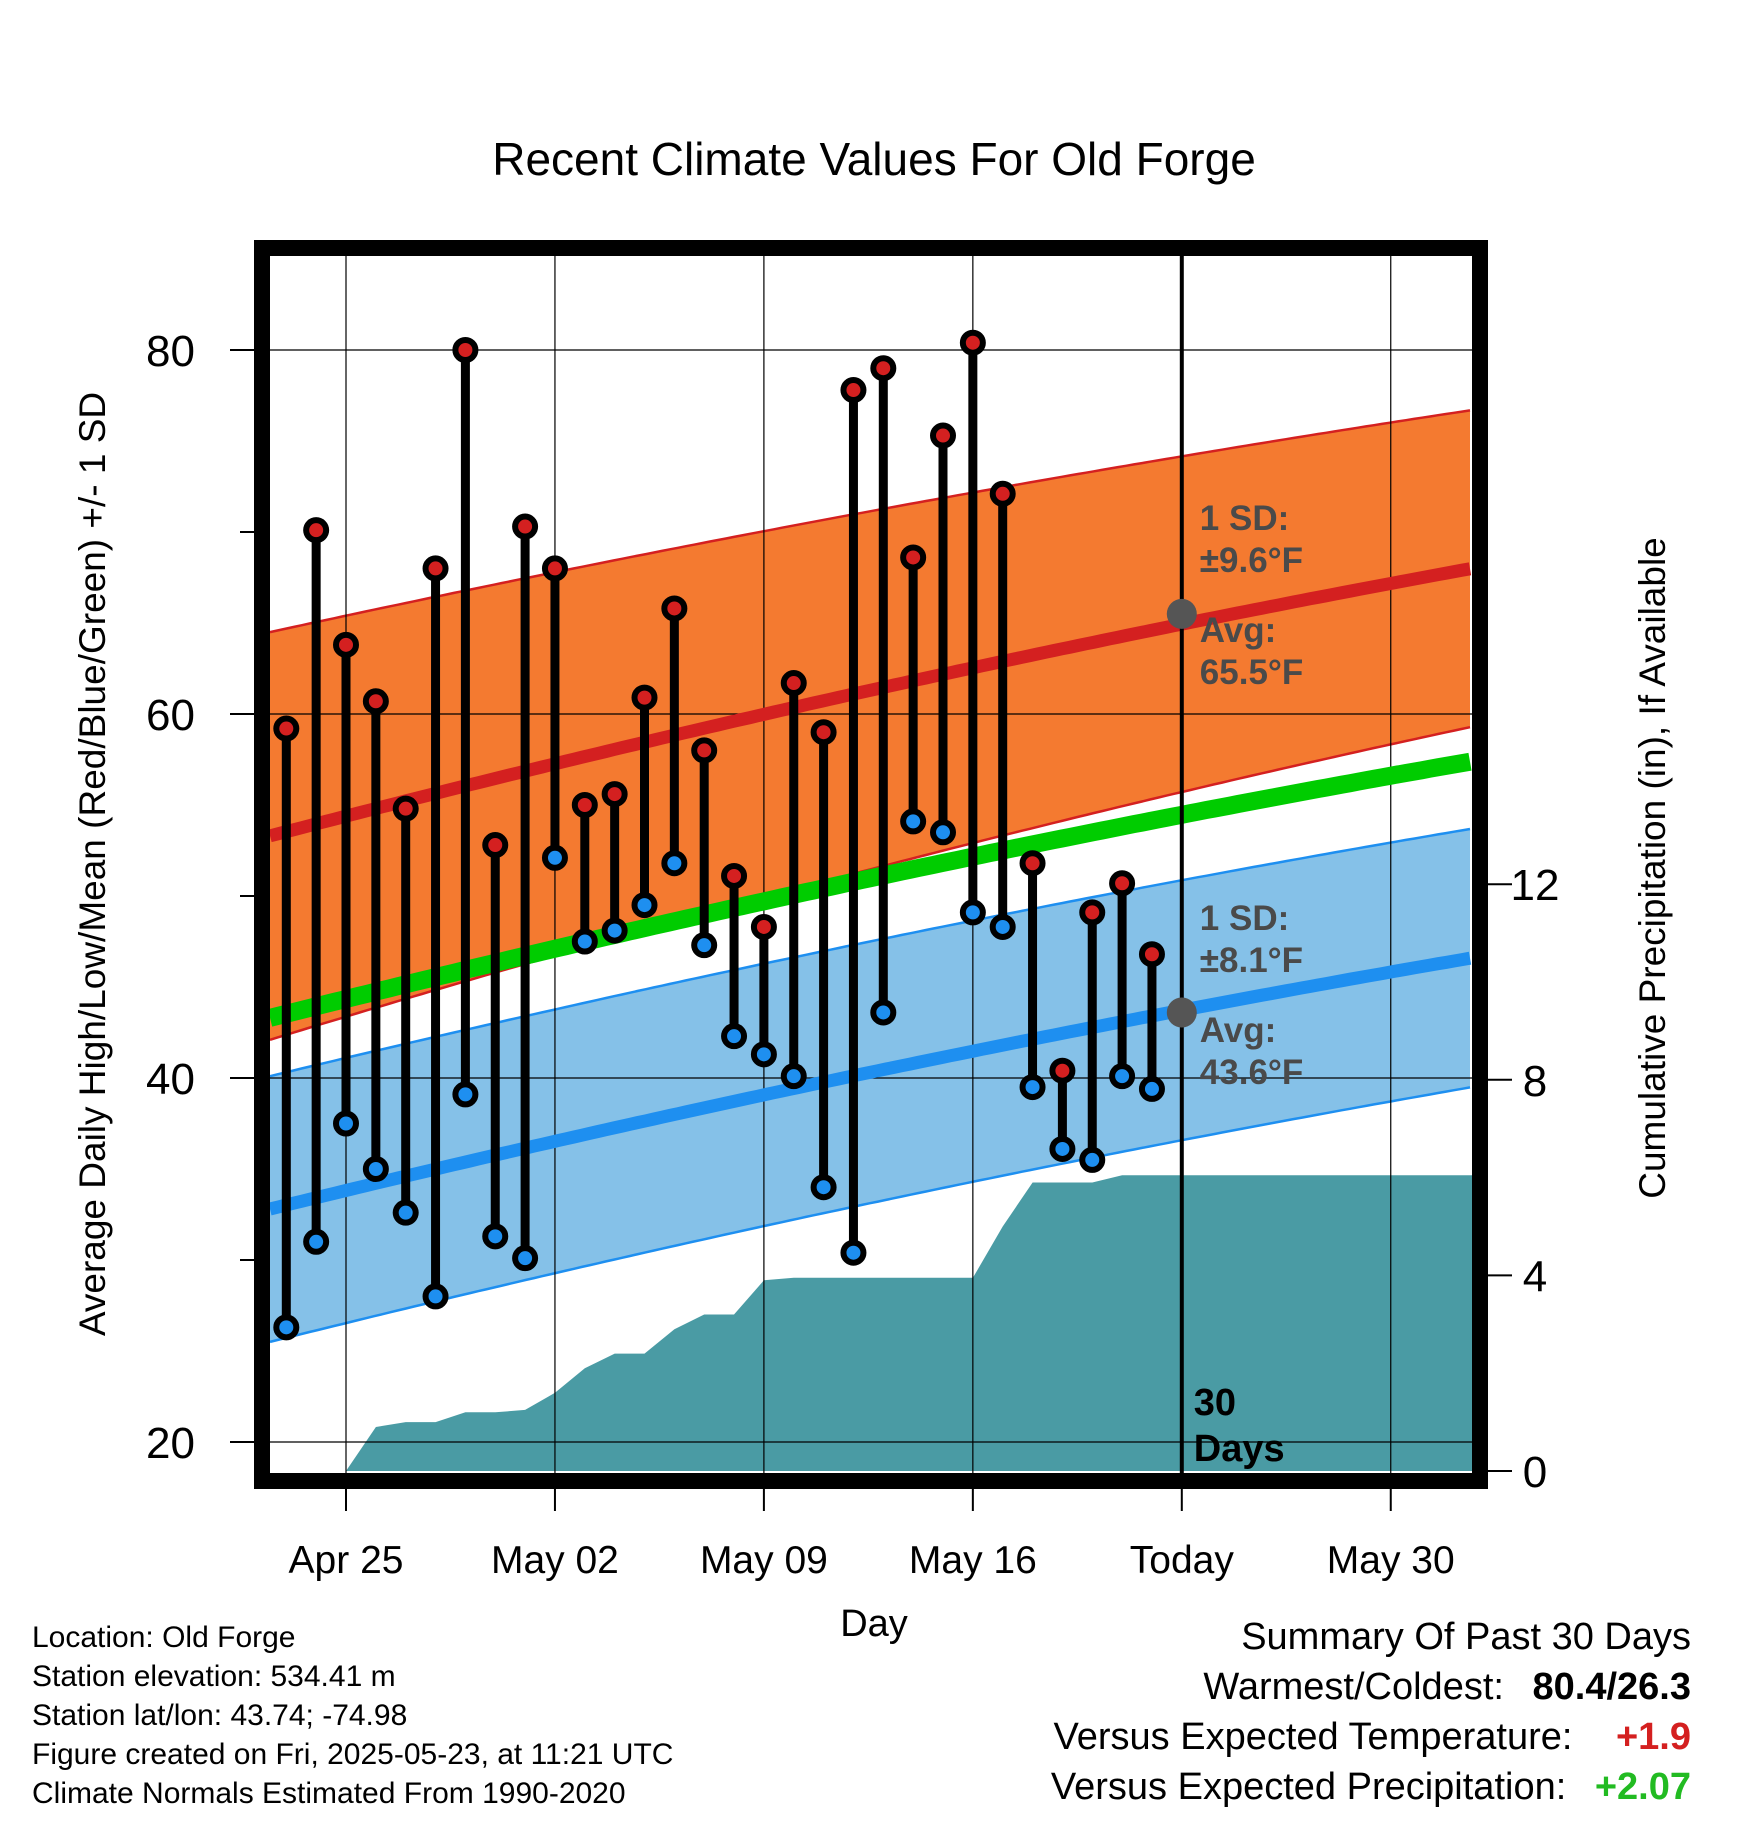 This screenshot has height=1828, width=1748. What do you see at coordinates (1308, 1787) in the screenshot?
I see `precip-departure-label: Versus Expected Precipitation:` at bounding box center [1308, 1787].